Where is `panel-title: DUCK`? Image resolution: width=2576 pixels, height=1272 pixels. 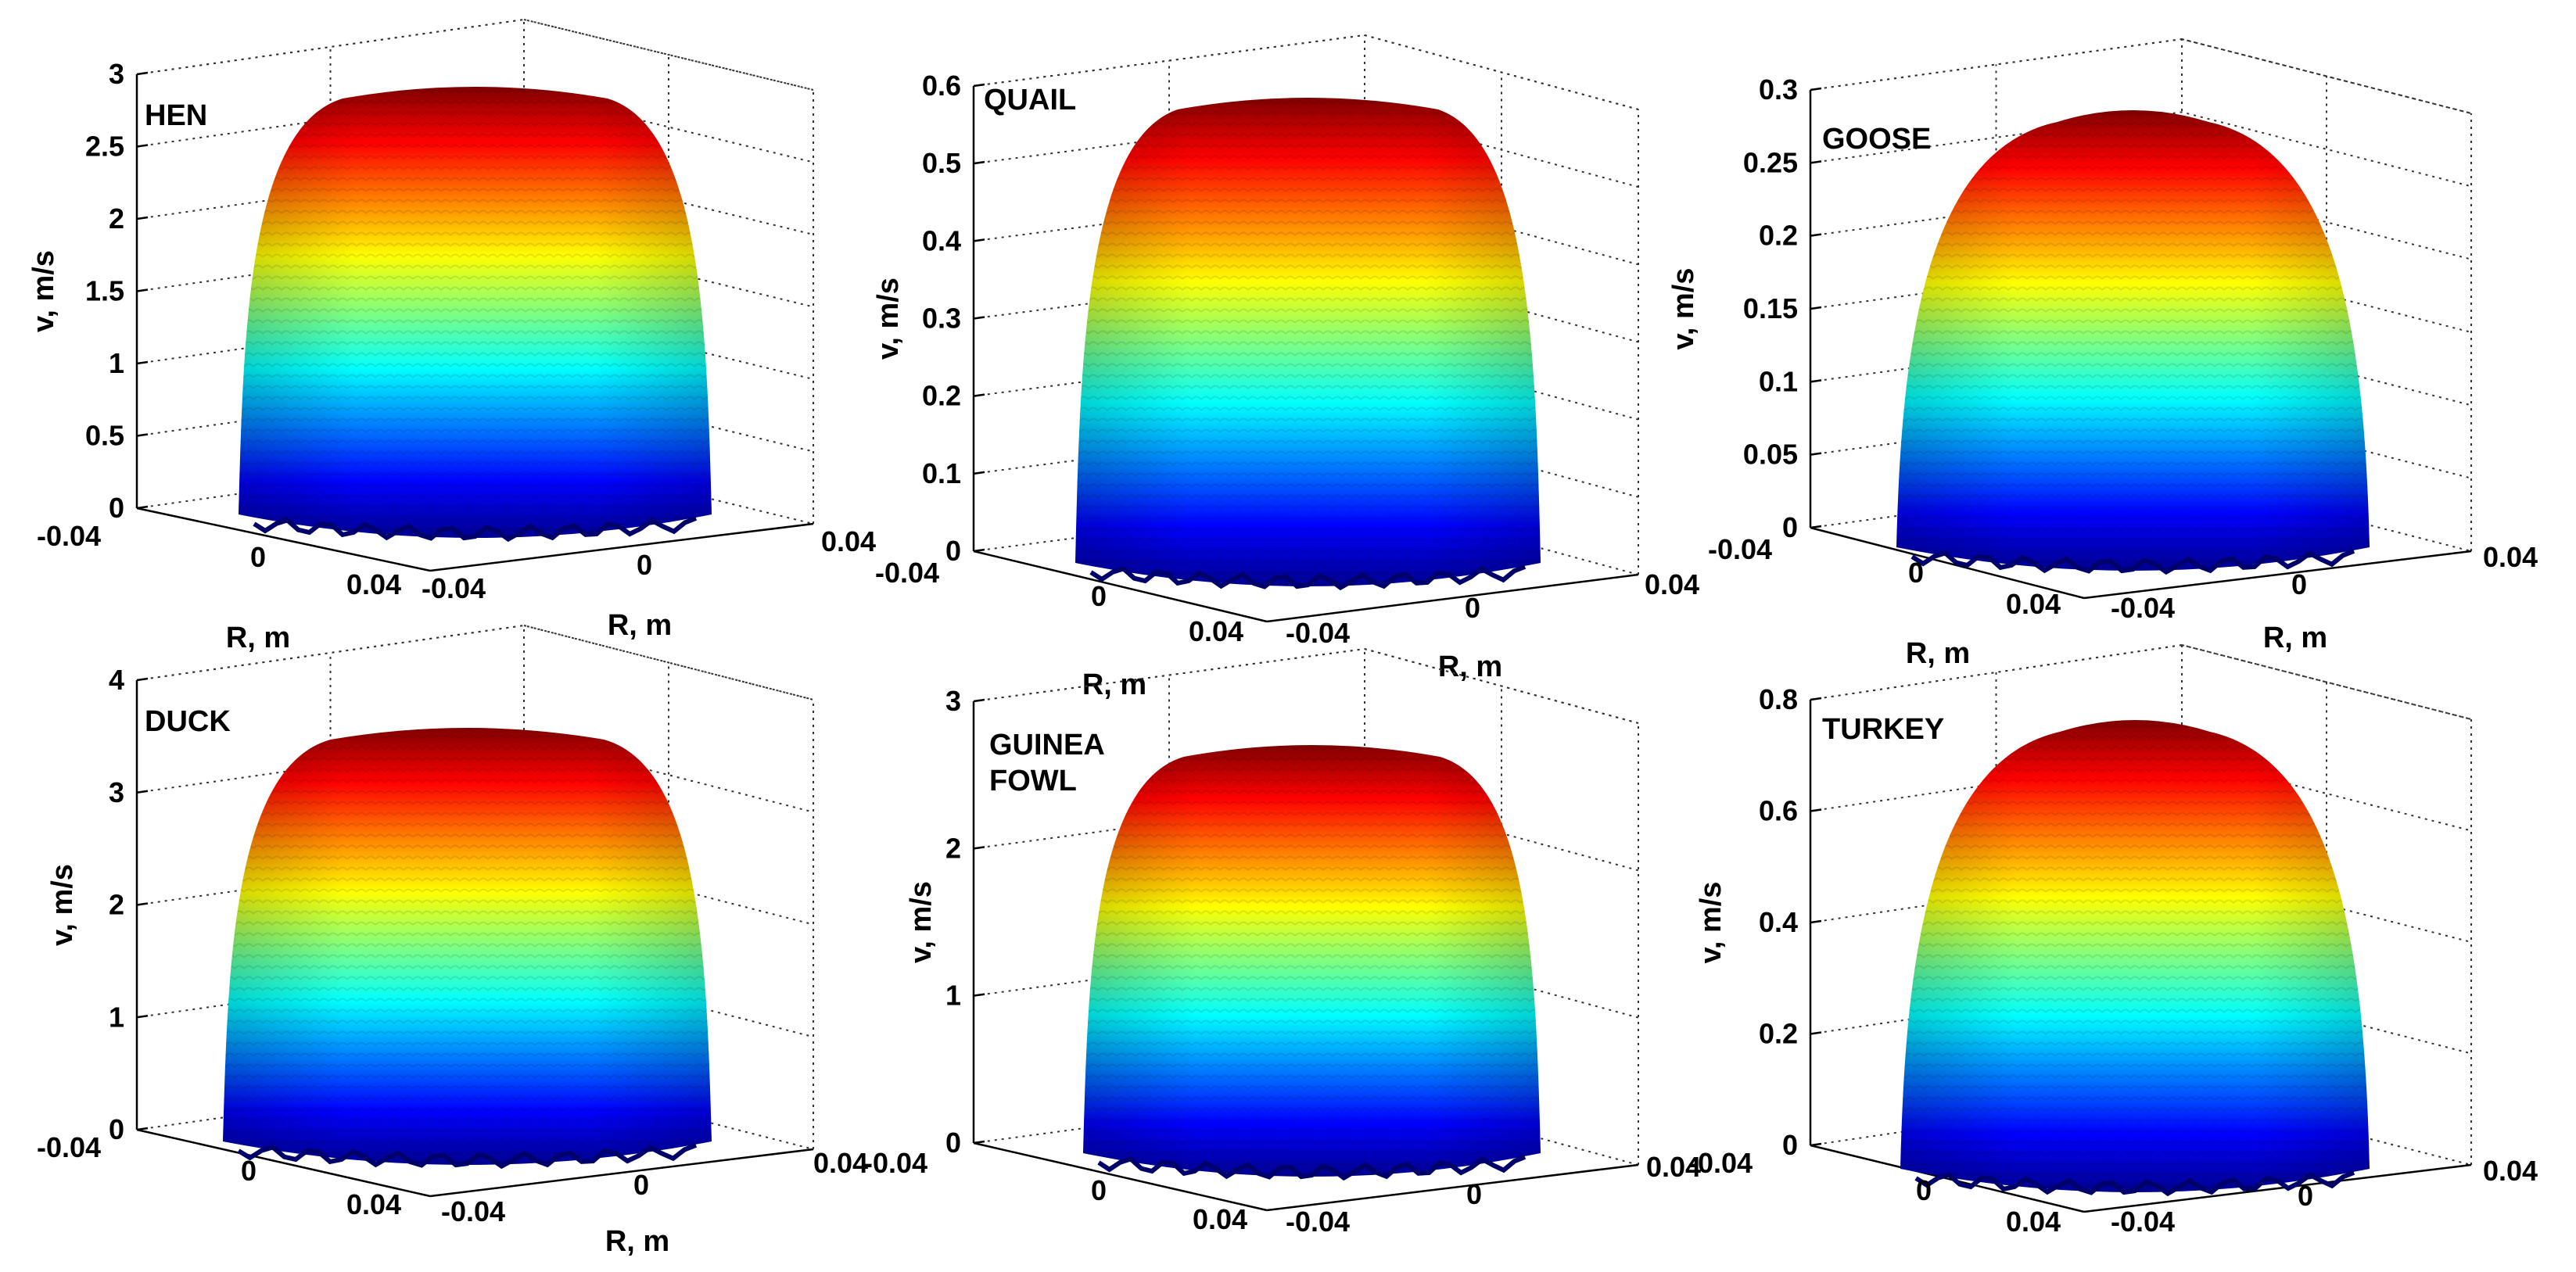 panel-title: DUCK is located at coordinates (188, 722).